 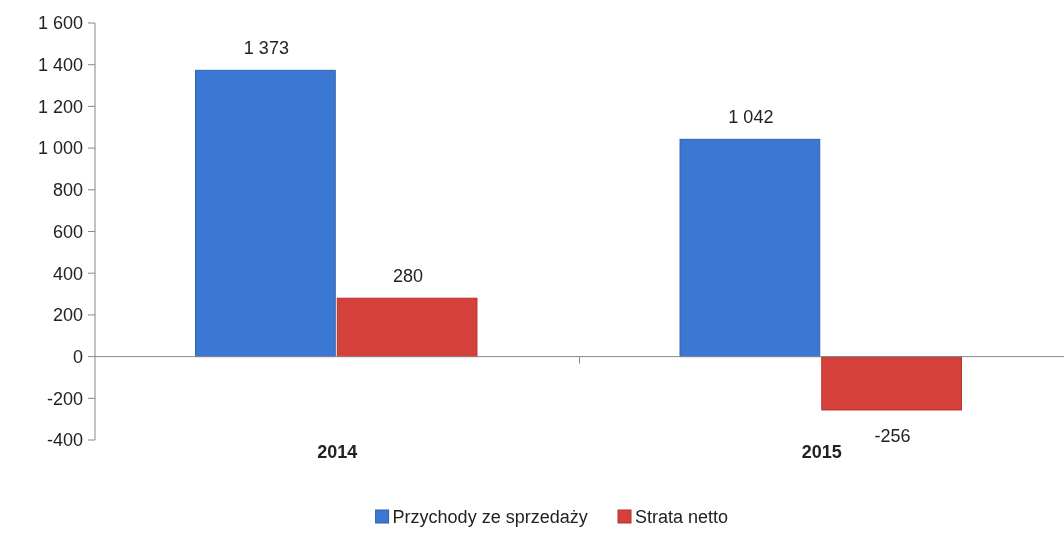 What do you see at coordinates (751, 117) in the screenshot?
I see `data-label: 1 042` at bounding box center [751, 117].